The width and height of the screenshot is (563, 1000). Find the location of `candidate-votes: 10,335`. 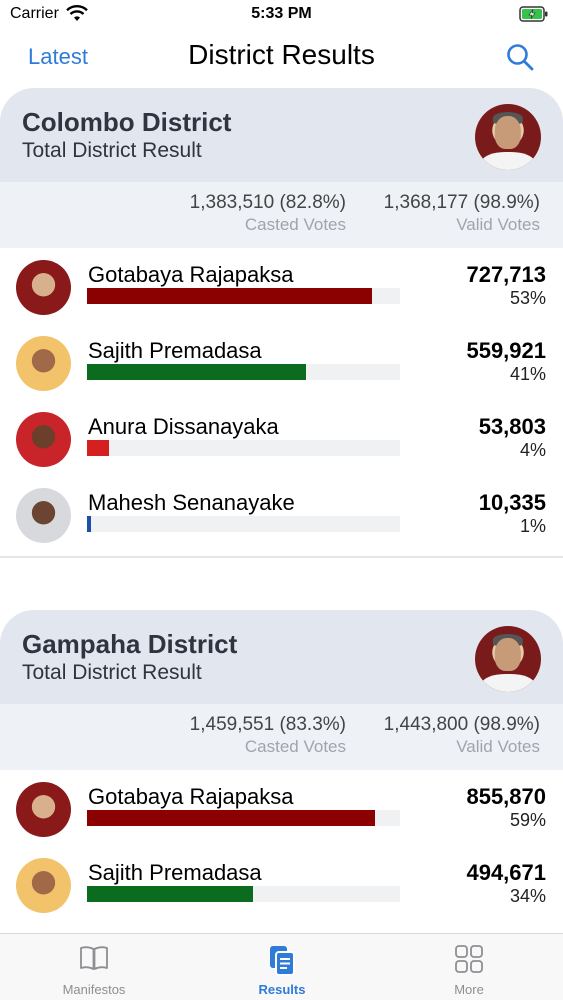

candidate-votes: 10,335 is located at coordinates (512, 502).